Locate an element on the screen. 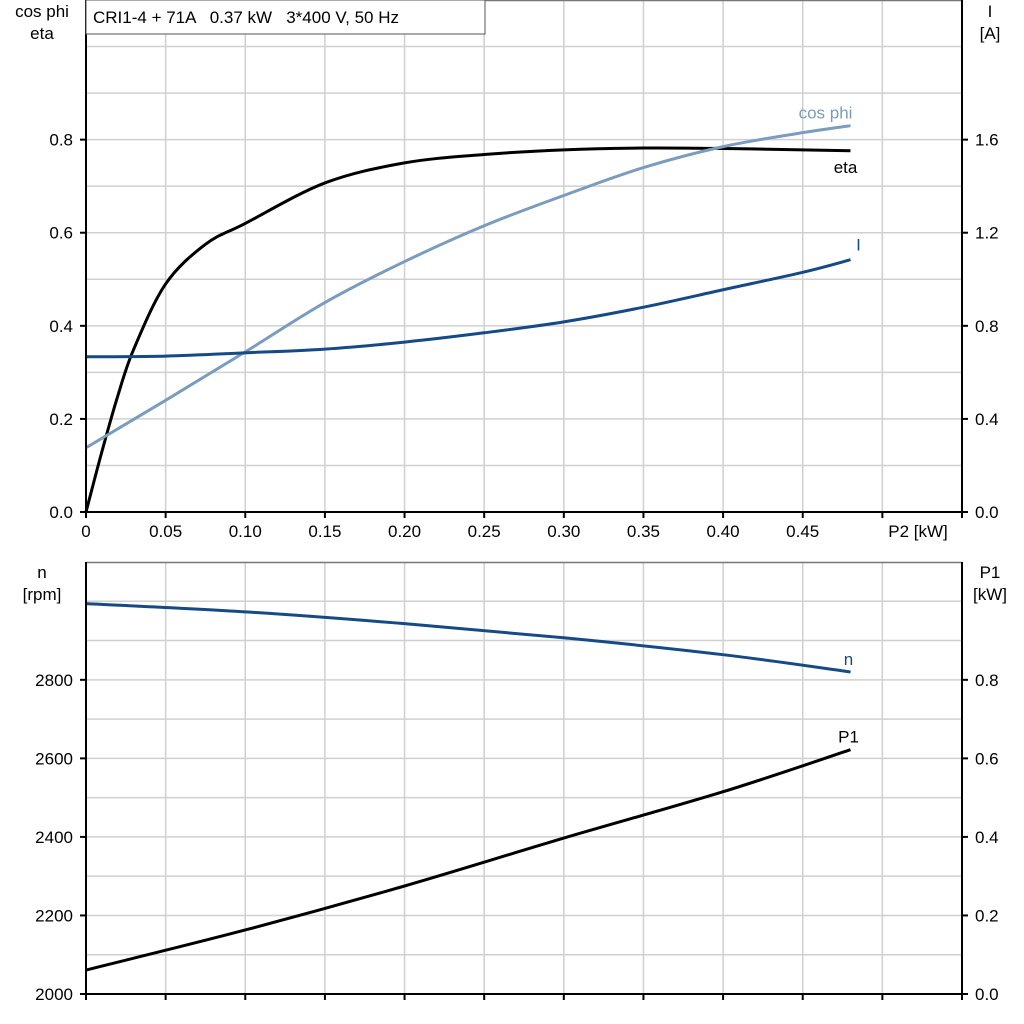 The image size is (1024, 1024). y-tick-label-left: 2400 is located at coordinates (54, 837).